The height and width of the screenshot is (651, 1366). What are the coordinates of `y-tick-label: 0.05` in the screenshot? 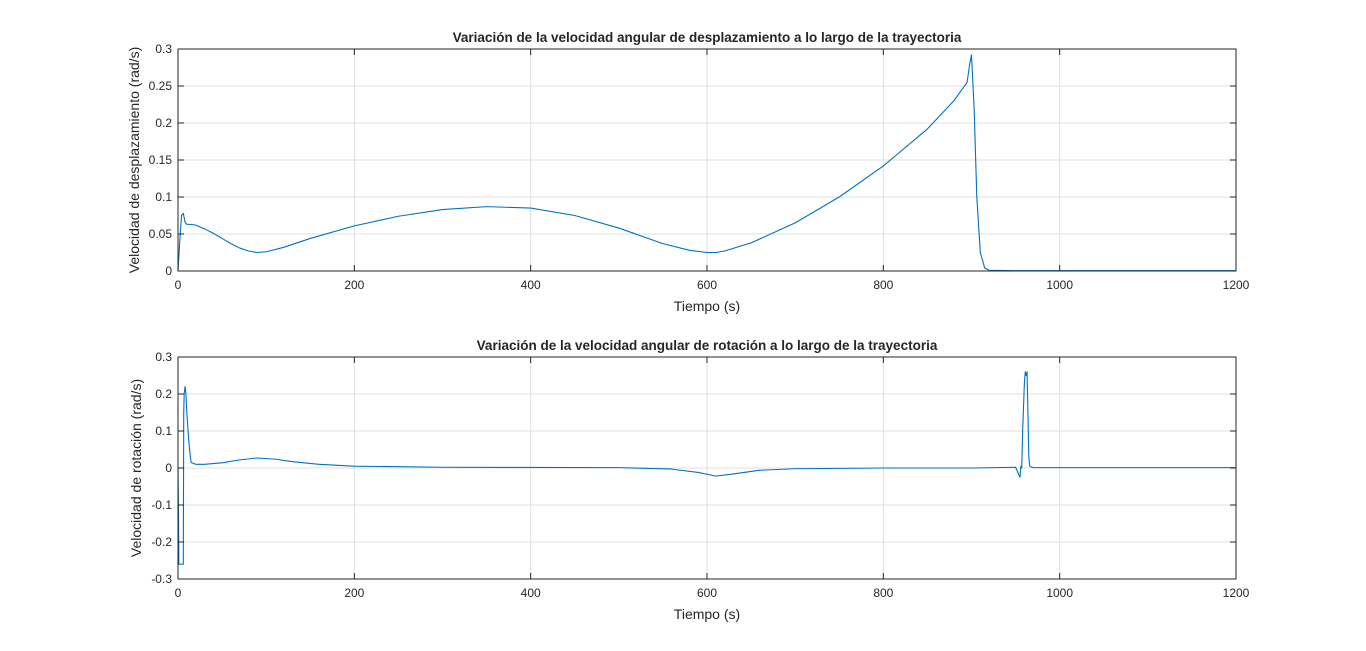 It's located at (161, 234).